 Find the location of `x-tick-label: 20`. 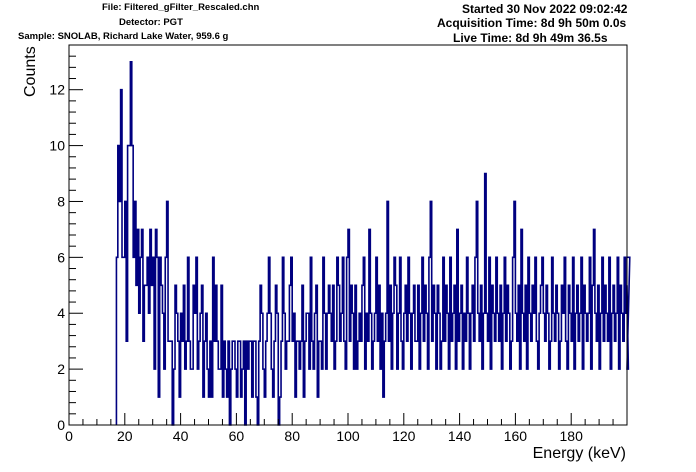

x-tick-label: 20 is located at coordinates (125, 436).